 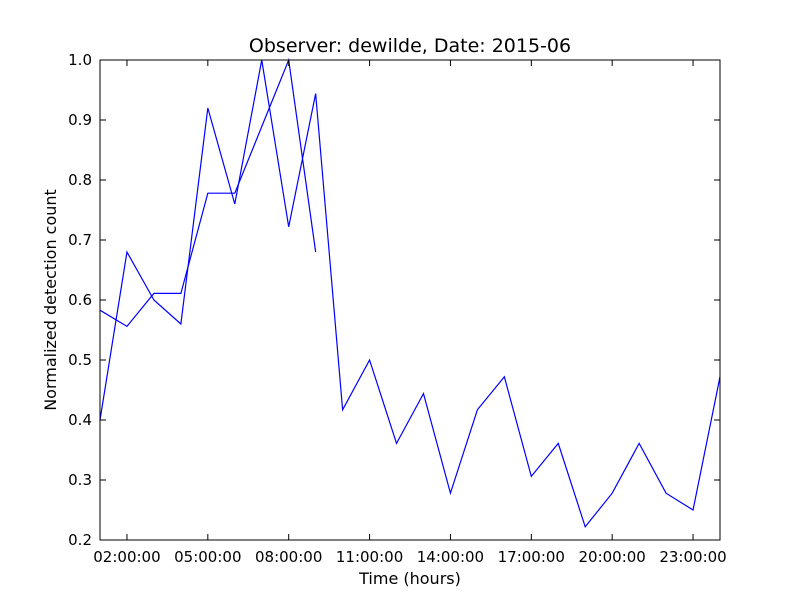 What do you see at coordinates (80, 120) in the screenshot?
I see `y-tick-label: 0.9` at bounding box center [80, 120].